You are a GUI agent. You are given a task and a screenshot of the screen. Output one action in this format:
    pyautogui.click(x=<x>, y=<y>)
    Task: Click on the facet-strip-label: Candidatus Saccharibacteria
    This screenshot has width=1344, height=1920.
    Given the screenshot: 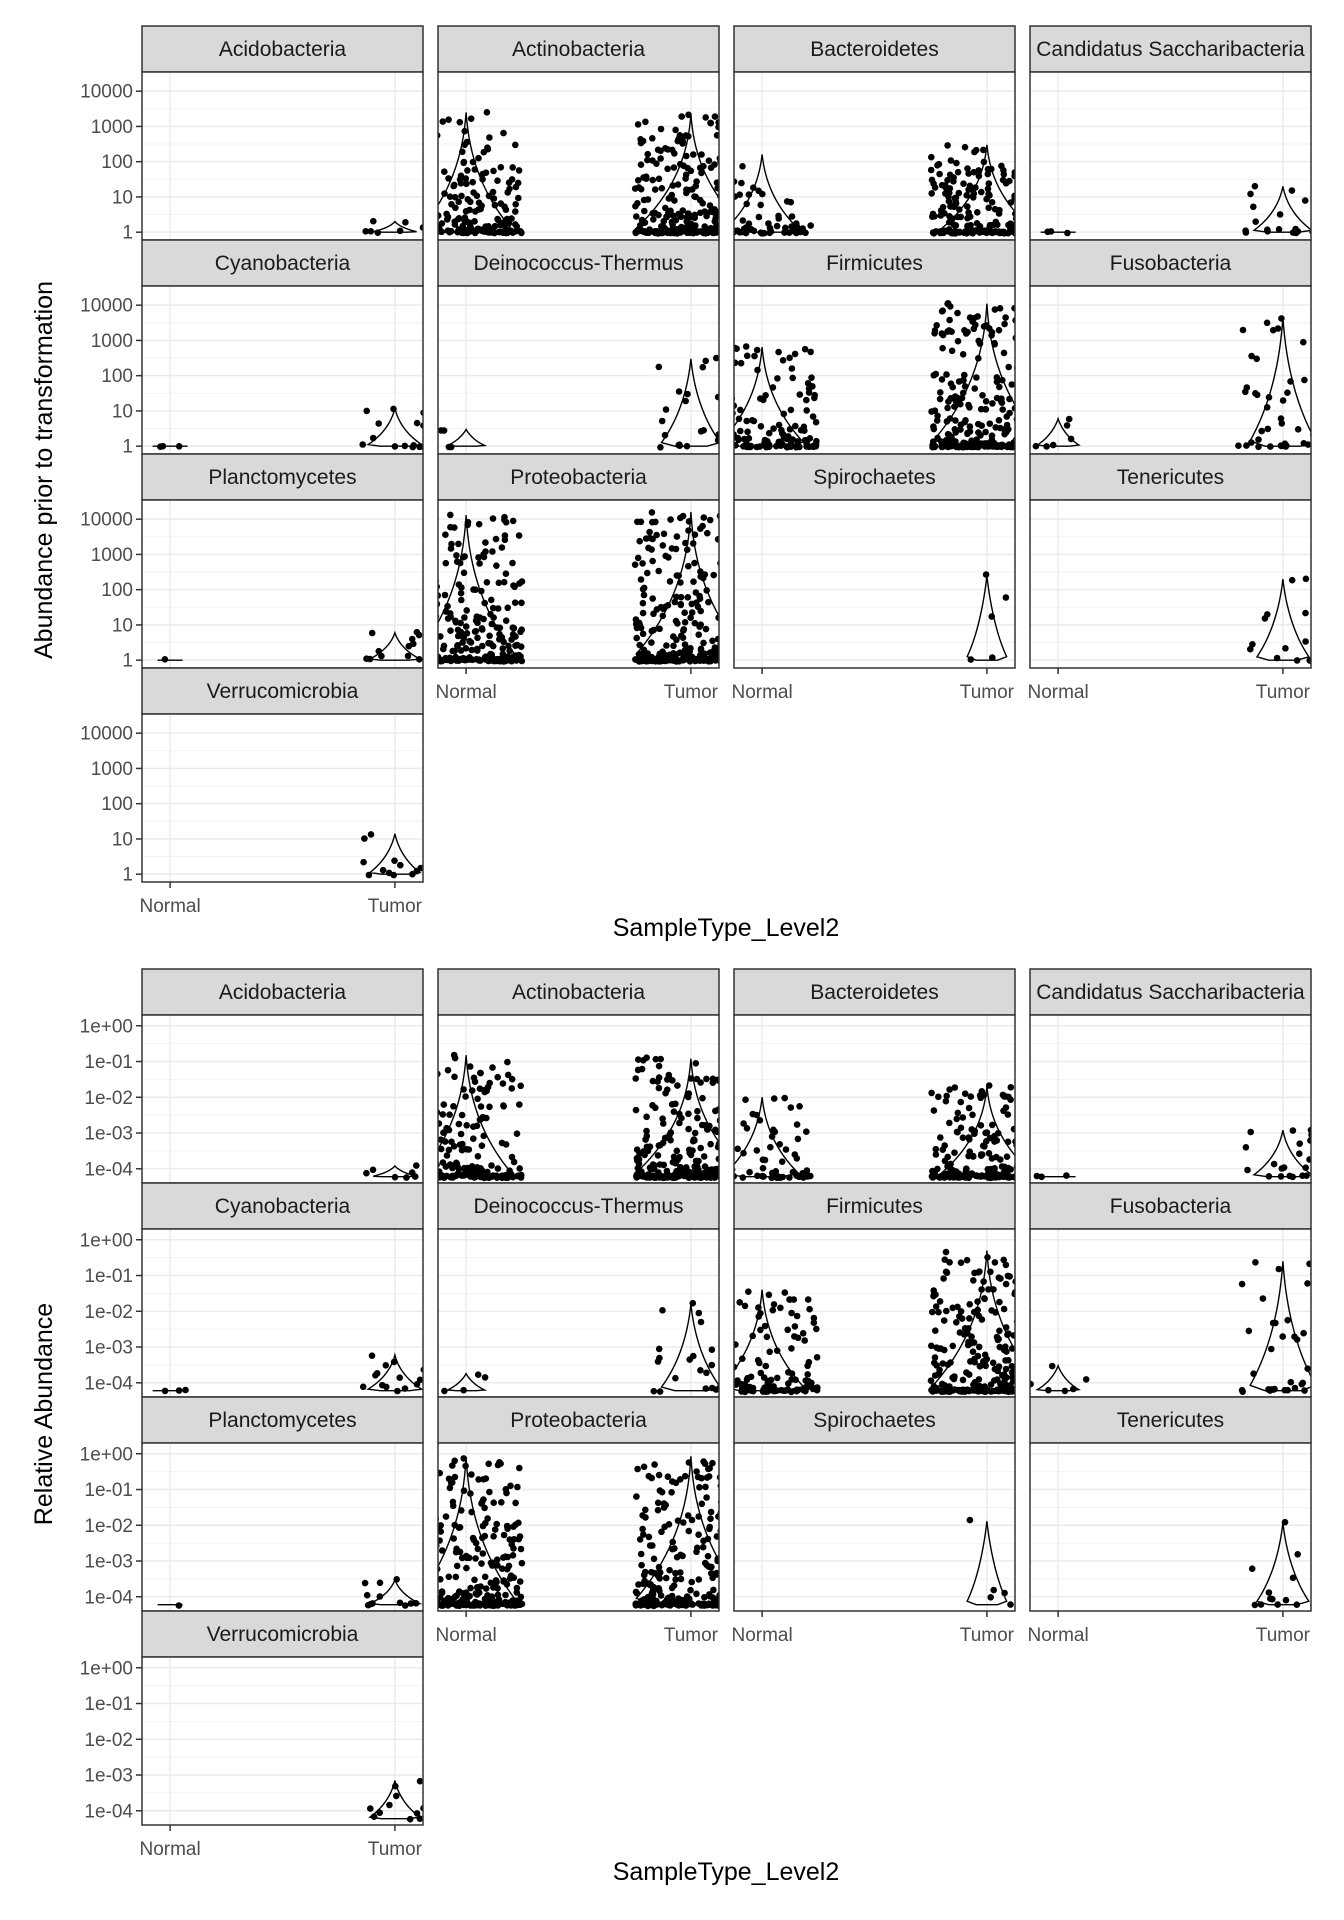 What is the action you would take?
    pyautogui.click(x=1170, y=992)
    